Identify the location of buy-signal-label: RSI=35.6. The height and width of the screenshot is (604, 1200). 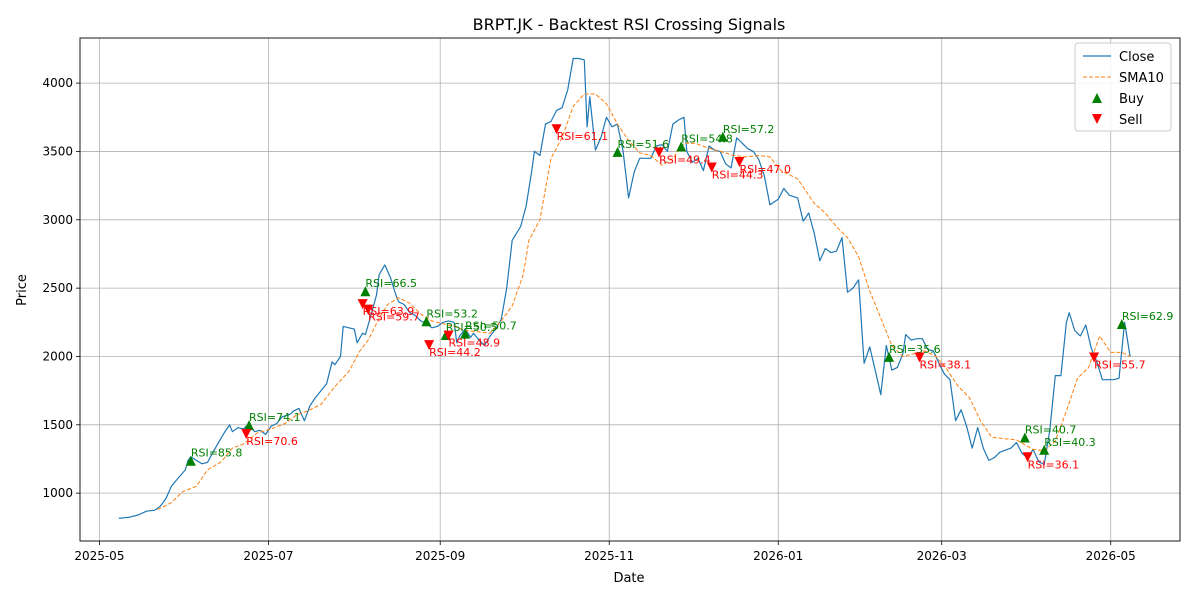
(915, 349).